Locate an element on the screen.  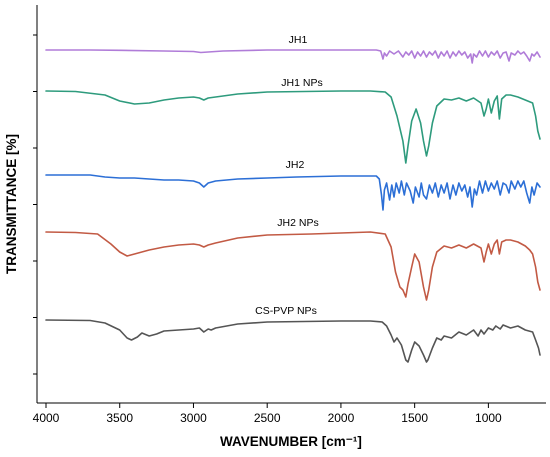
y-axis-title: TRANSMITTANCE [%] is located at coordinates (11, 204).